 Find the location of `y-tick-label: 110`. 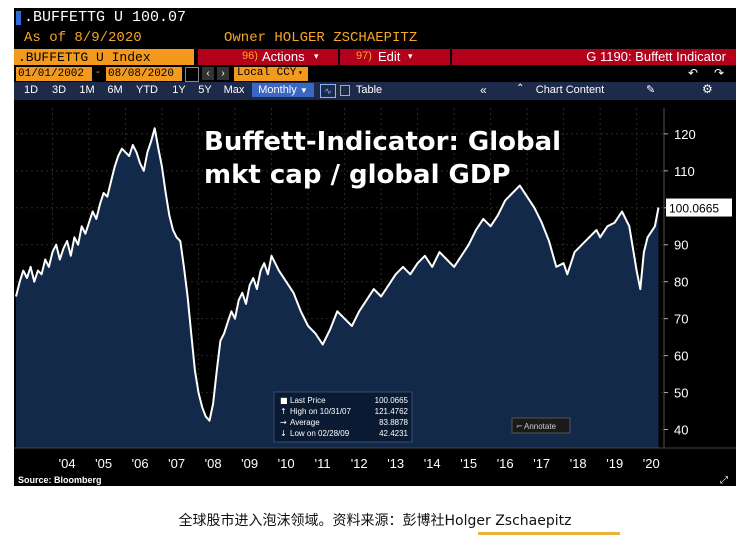

y-tick-label: 110 is located at coordinates (684, 171).